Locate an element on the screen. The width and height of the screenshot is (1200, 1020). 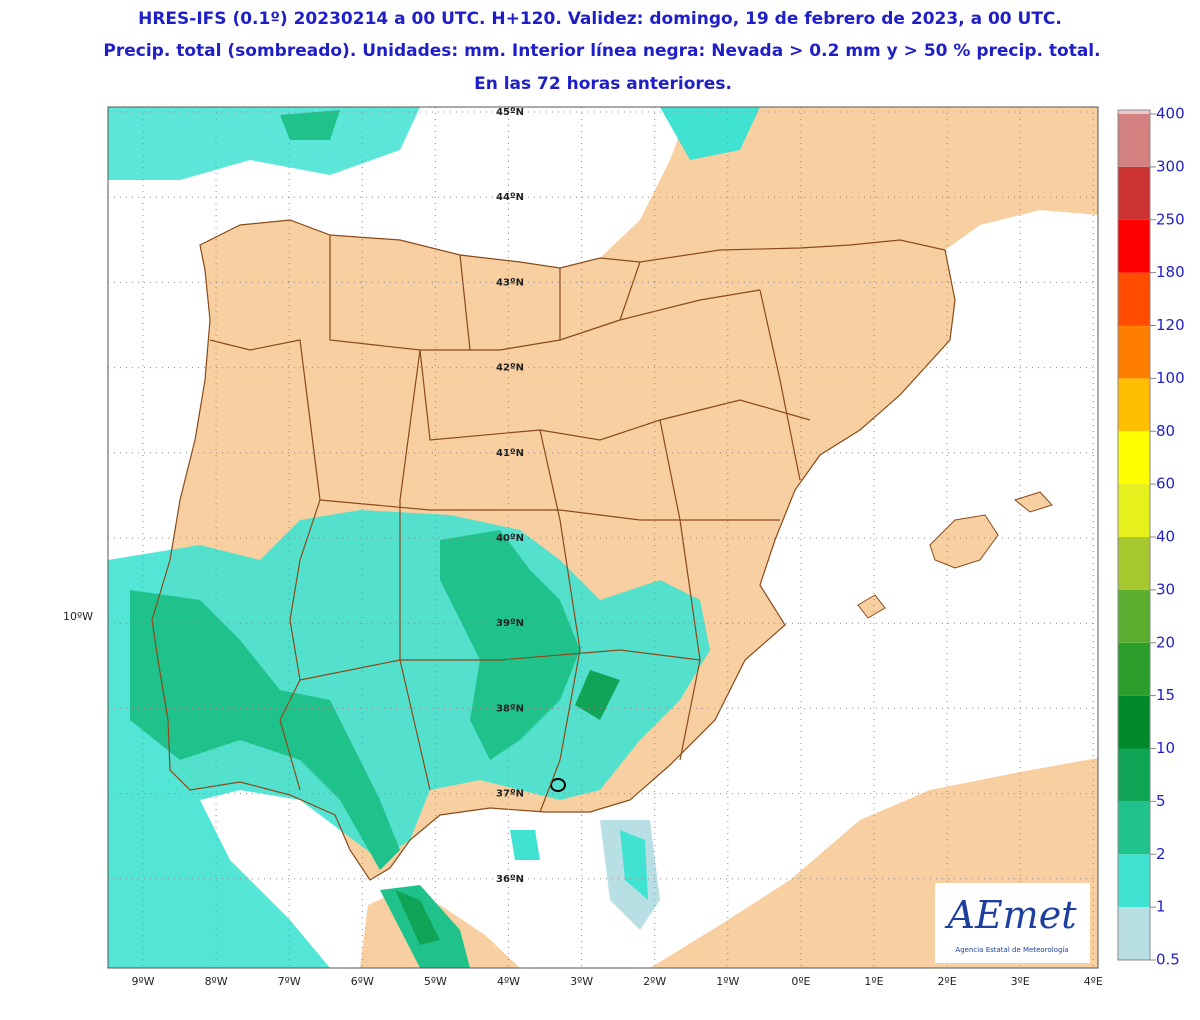
lat-label: 36ºN is located at coordinates (510, 879).